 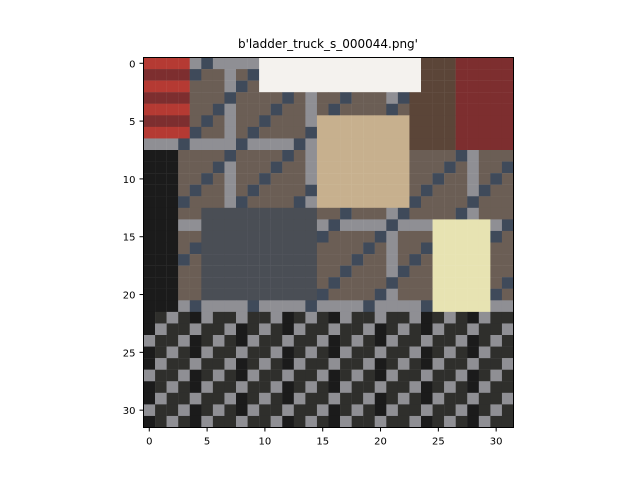 I want to click on tick-label: 10, so click(x=265, y=442).